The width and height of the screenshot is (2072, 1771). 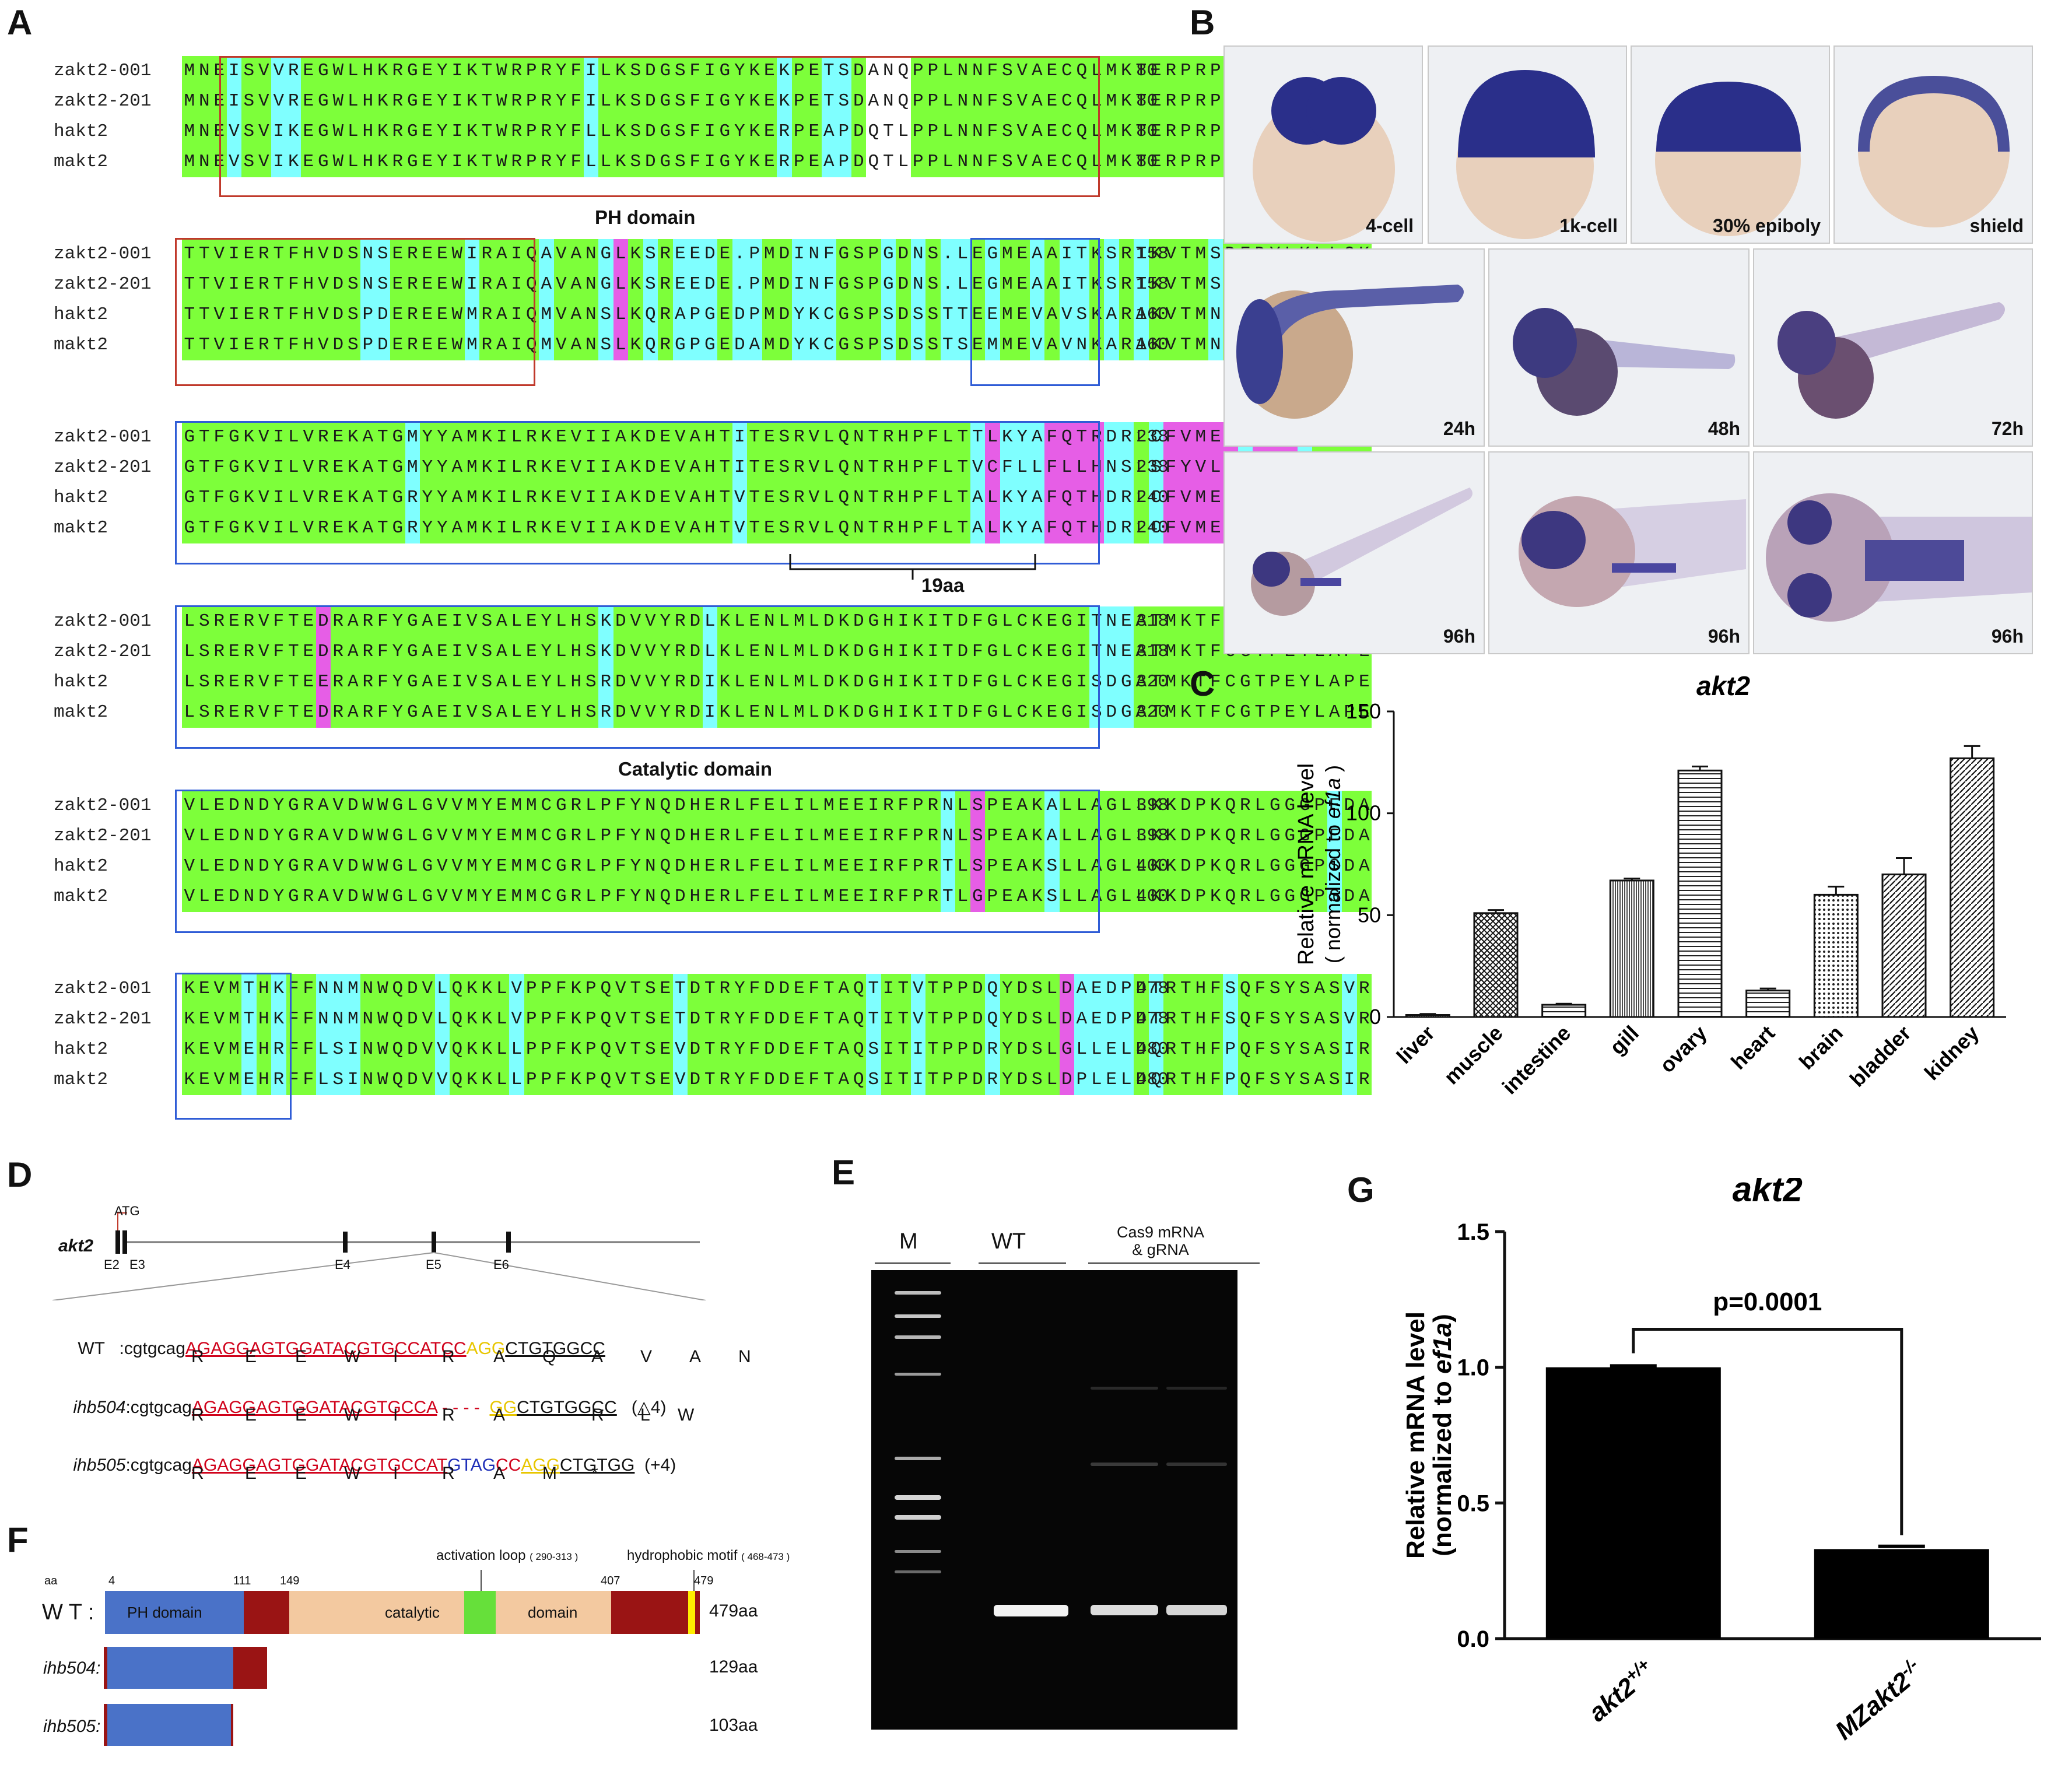 What do you see at coordinates (555, 1348) in the screenshot?
I see `wt-seq-tail: CTGTGGCC` at bounding box center [555, 1348].